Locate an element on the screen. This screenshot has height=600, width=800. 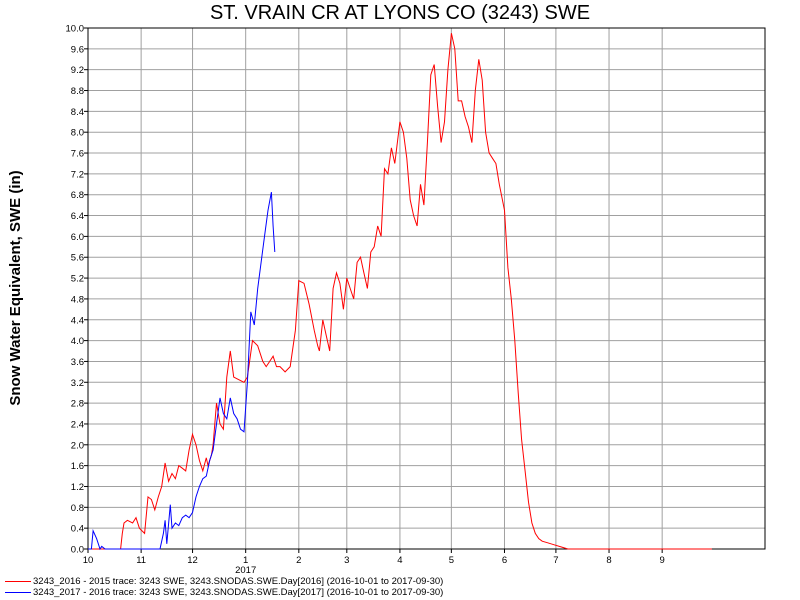
y-tick-label: 9.6 is located at coordinates (77, 49).